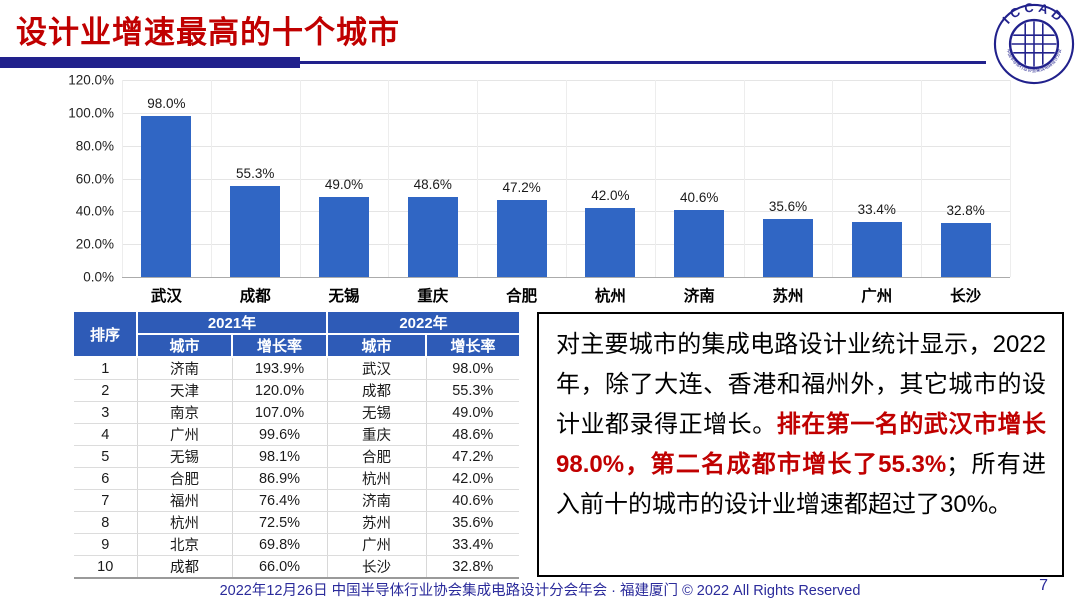 The height and width of the screenshot is (607, 1080). What do you see at coordinates (376, 345) in the screenshot?
I see `header-city-2022: 城市` at bounding box center [376, 345].